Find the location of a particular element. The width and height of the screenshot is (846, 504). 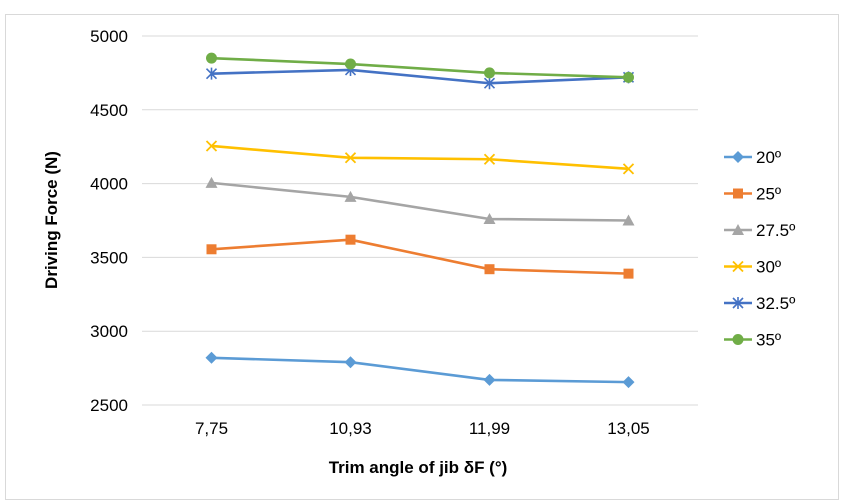

y-tick-label: 3500 is located at coordinates (109, 257).